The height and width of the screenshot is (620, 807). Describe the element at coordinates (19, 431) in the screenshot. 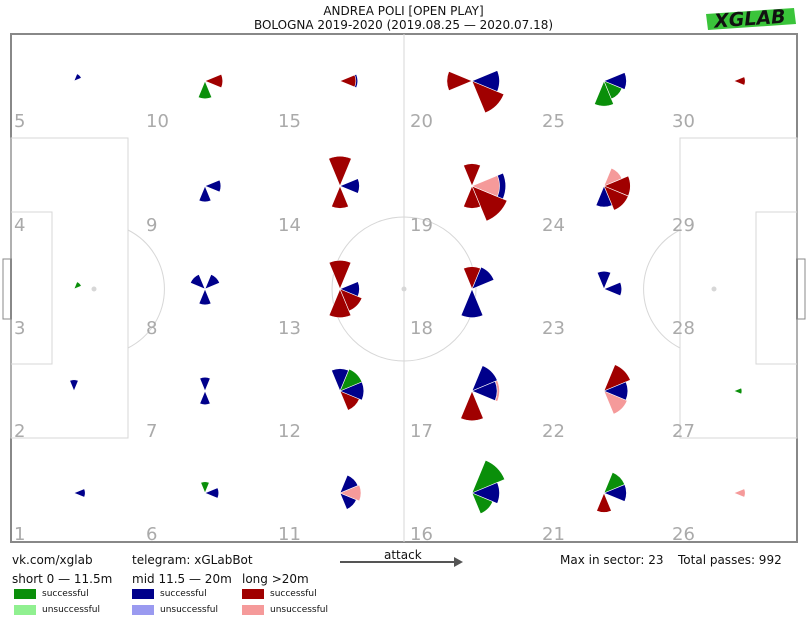

I see `zone-label: 2` at that location.